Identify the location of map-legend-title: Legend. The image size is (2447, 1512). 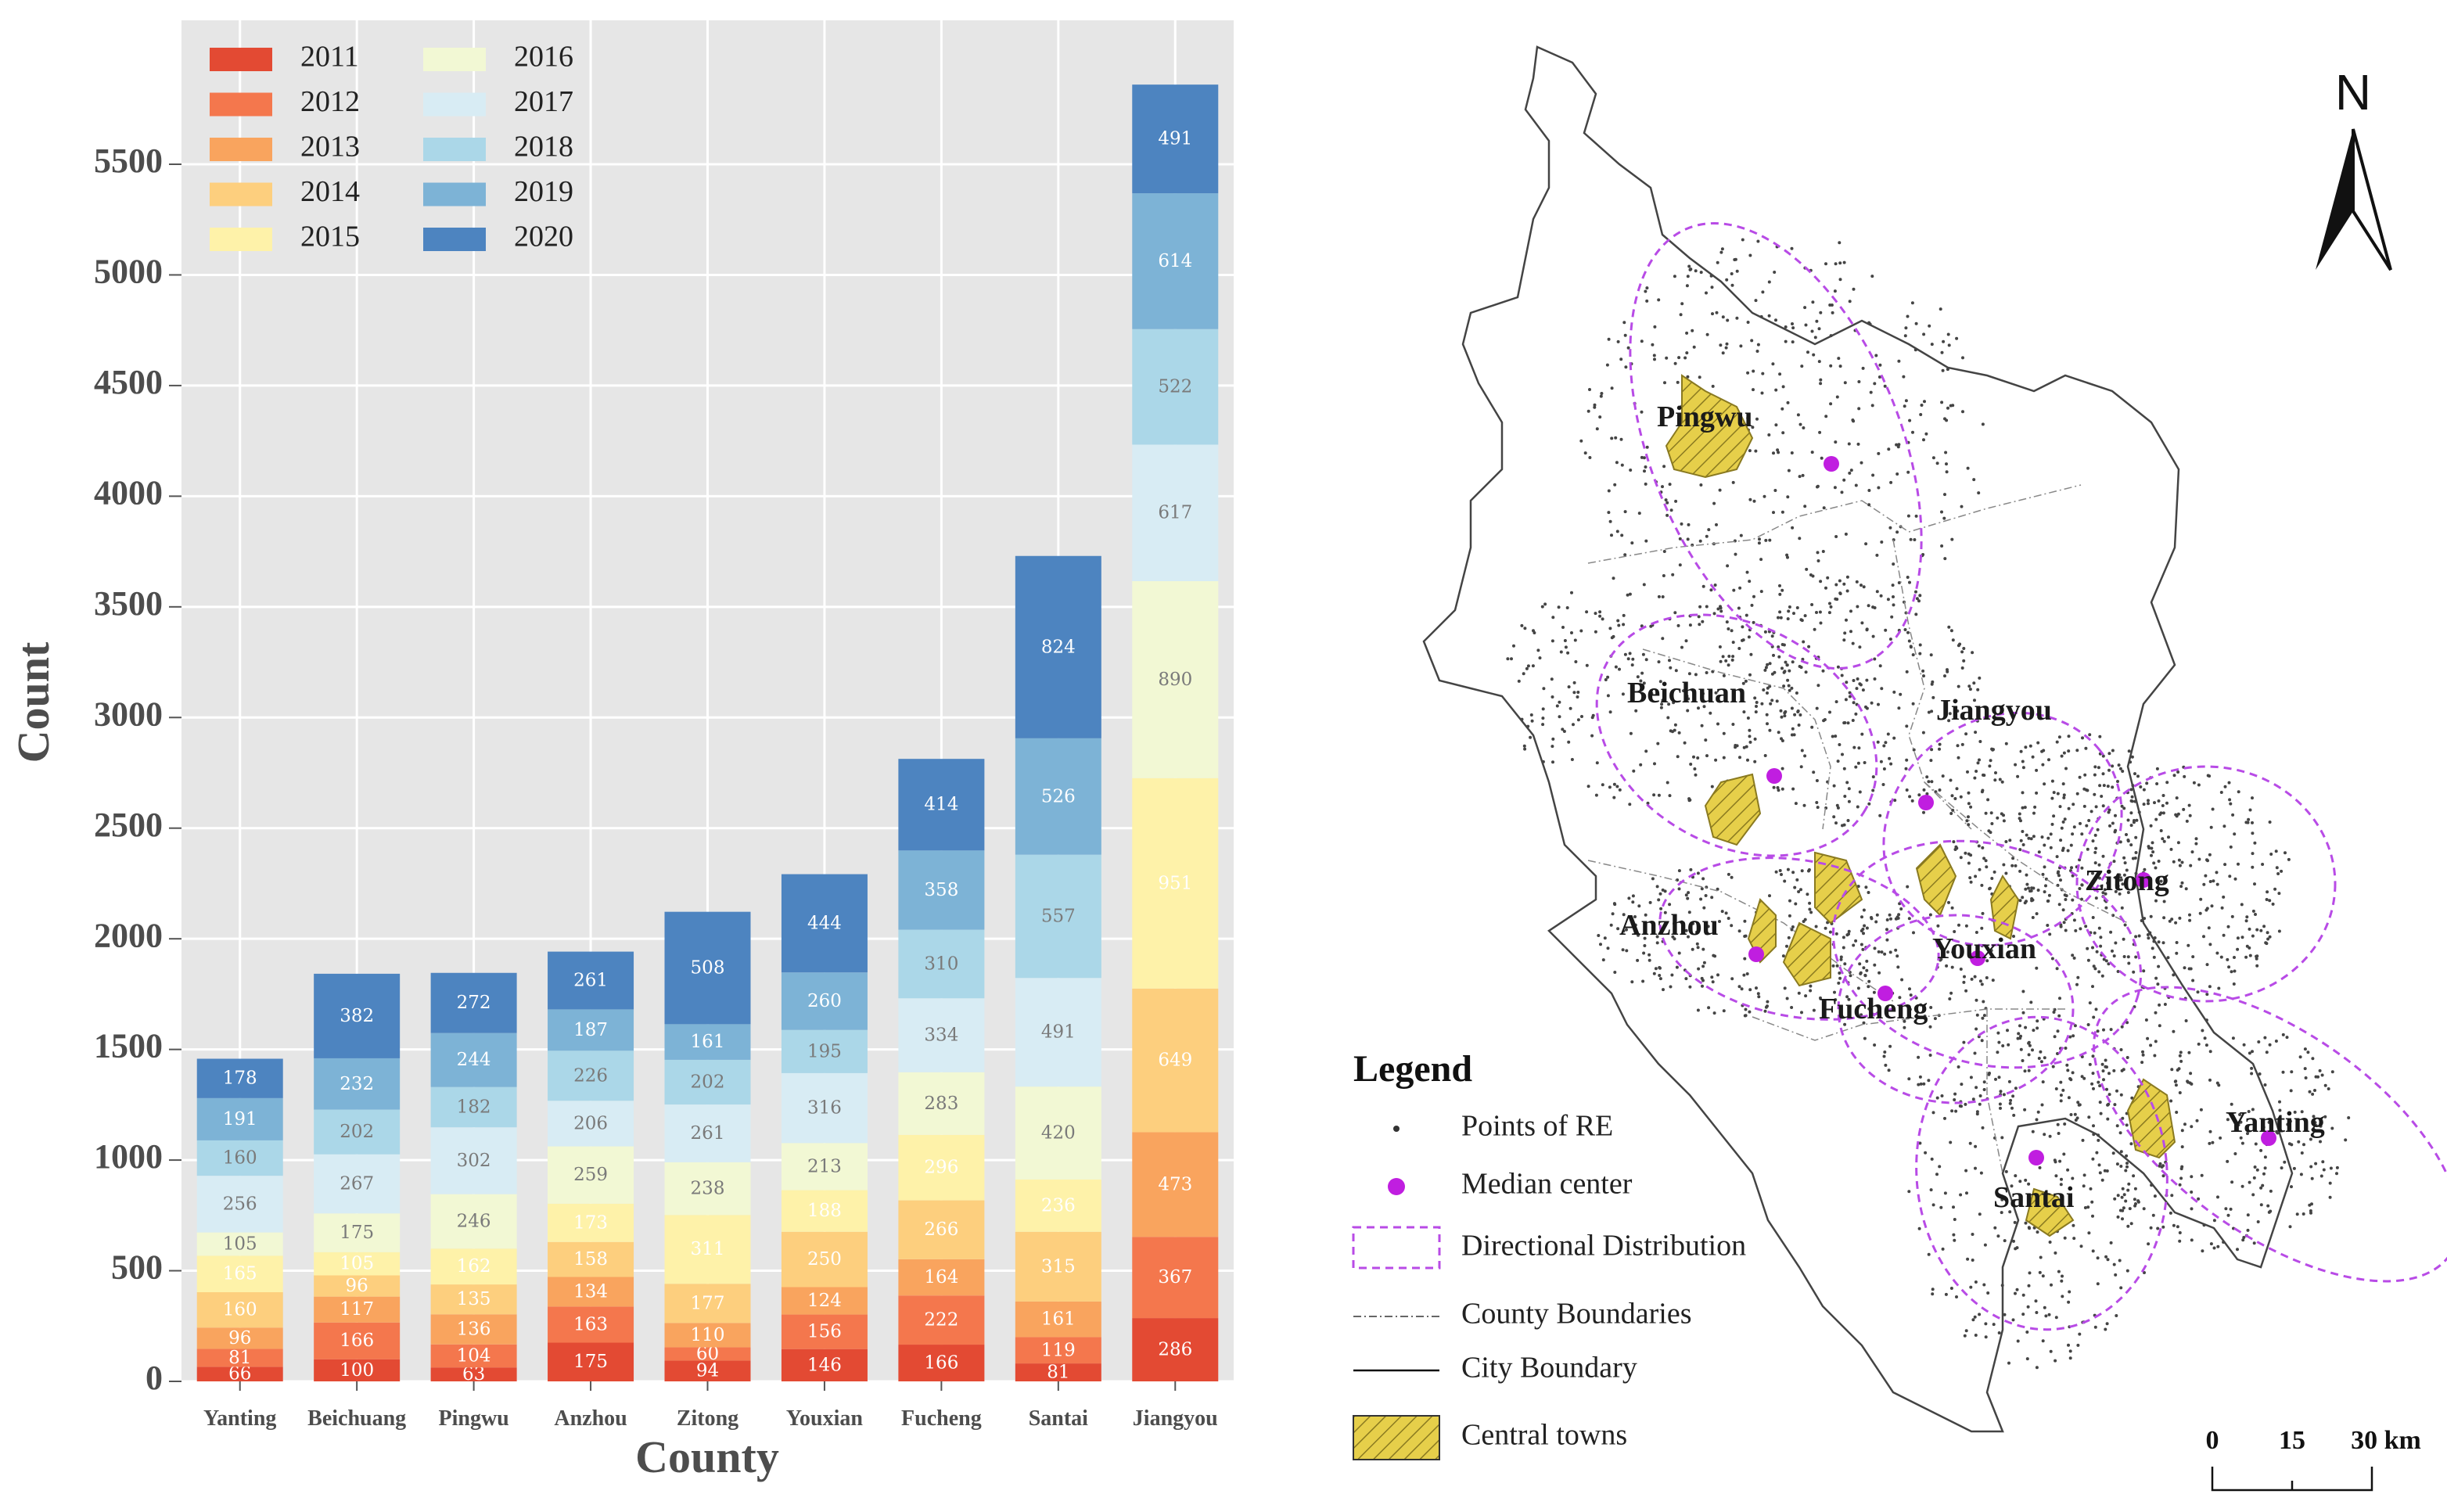
(1412, 1069).